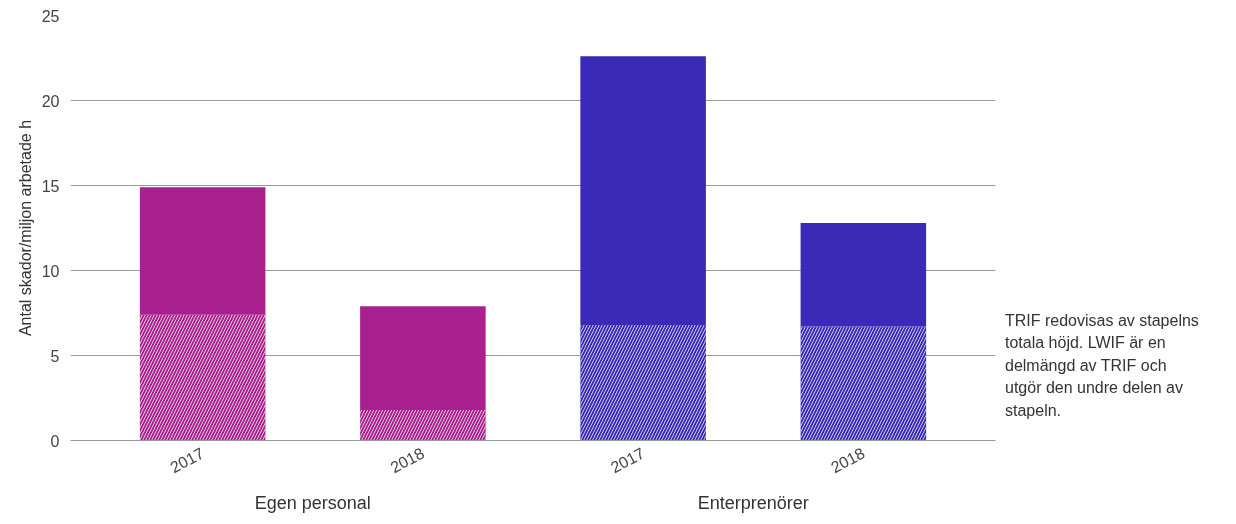 The width and height of the screenshot is (1236, 524). Describe the element at coordinates (753, 502) in the screenshot. I see `text: Enterprenörer` at that location.